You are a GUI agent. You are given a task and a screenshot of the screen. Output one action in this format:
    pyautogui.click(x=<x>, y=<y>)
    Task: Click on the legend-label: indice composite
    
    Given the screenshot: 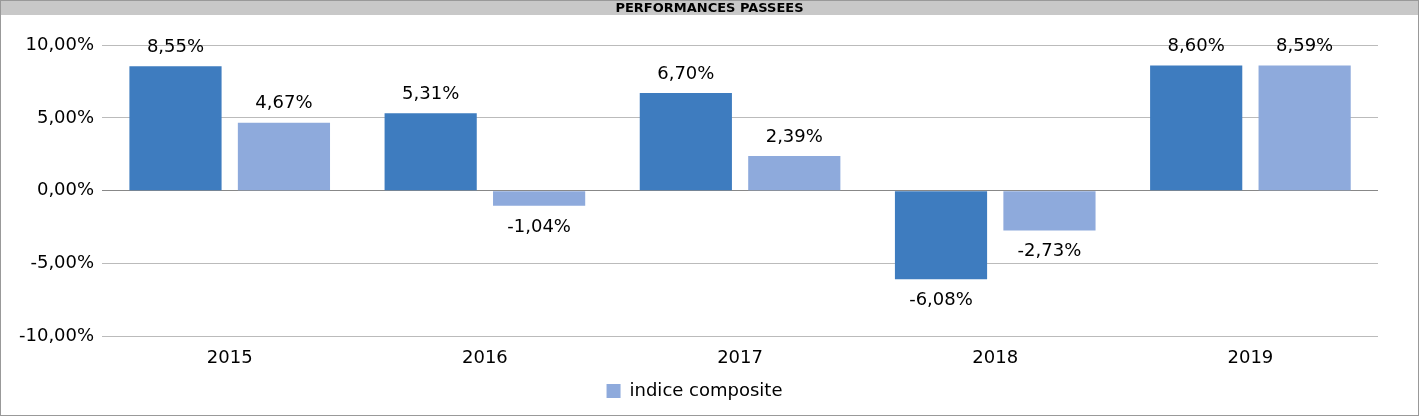 What is the action you would take?
    pyautogui.click(x=706, y=389)
    